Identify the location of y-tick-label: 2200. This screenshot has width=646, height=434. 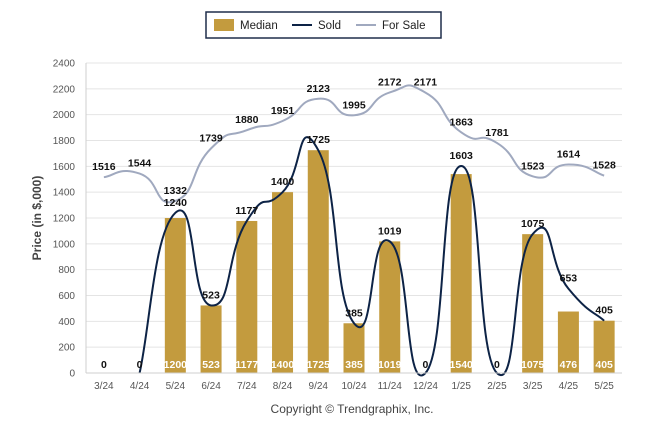
(64, 89).